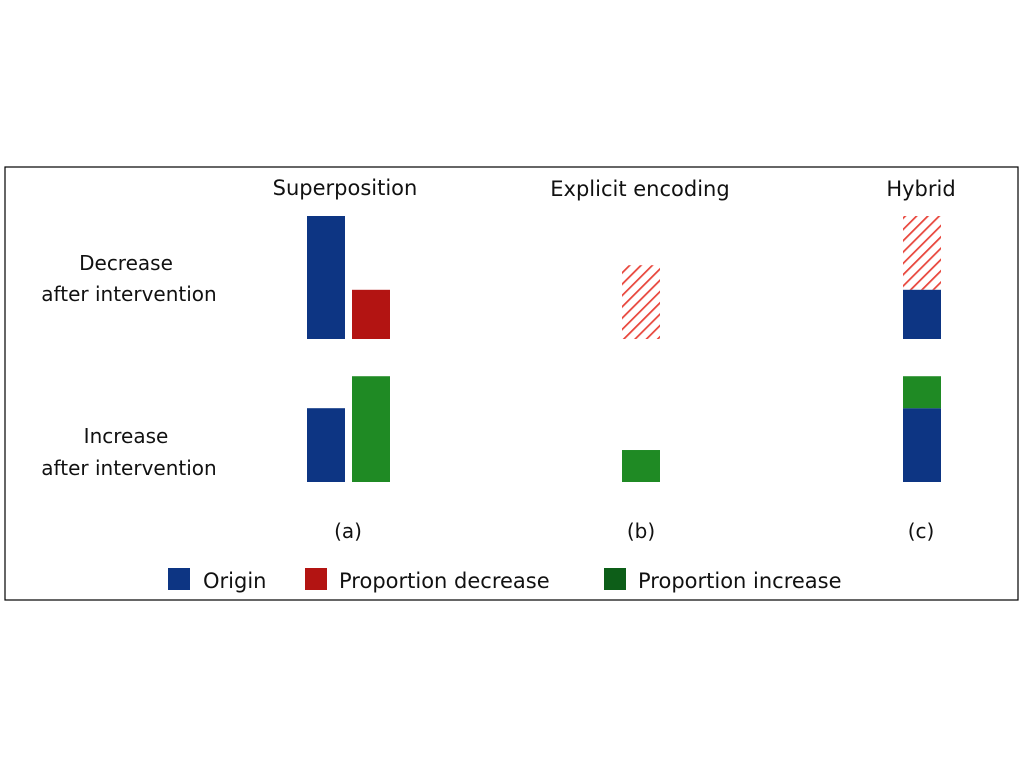  Describe the element at coordinates (921, 531) in the screenshot. I see `panel-label-c: (c)` at that location.